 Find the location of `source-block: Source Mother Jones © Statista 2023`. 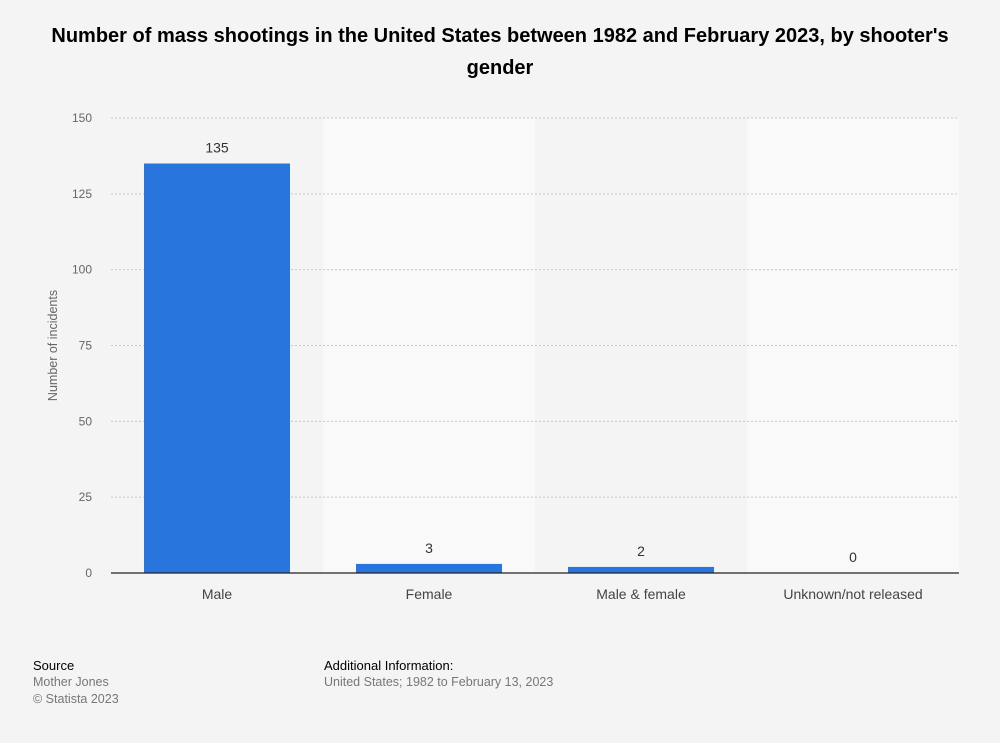

source-block: Source Mother Jones © Statista 2023 is located at coordinates (76, 682).